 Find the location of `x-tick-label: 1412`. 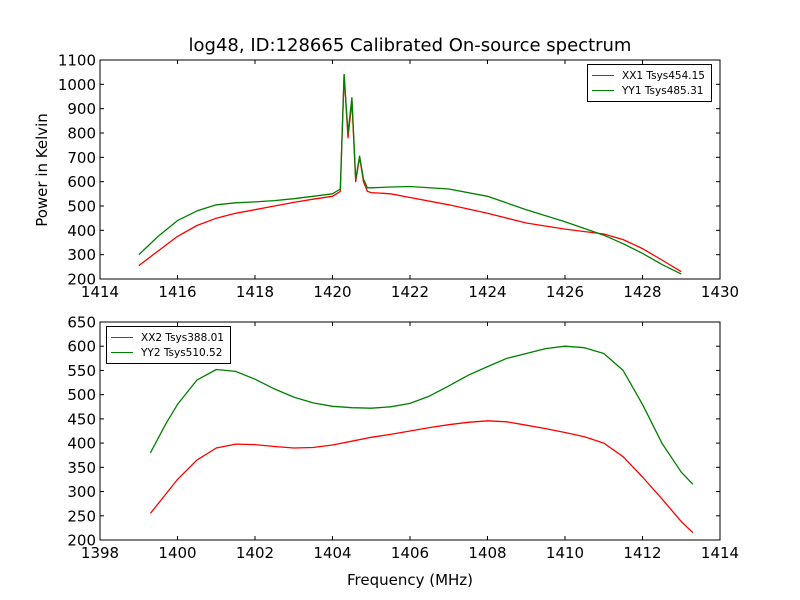

x-tick-label: 1412 is located at coordinates (642, 553).